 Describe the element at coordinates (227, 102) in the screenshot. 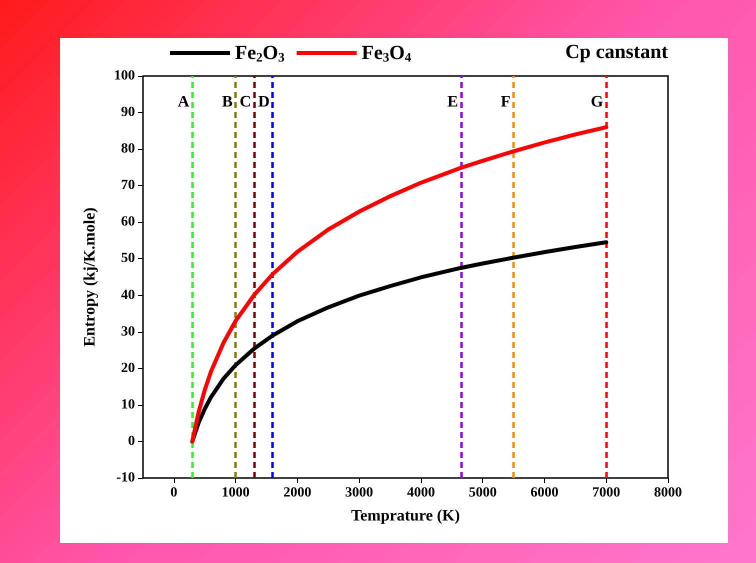

I see `ref-line-label: B` at that location.